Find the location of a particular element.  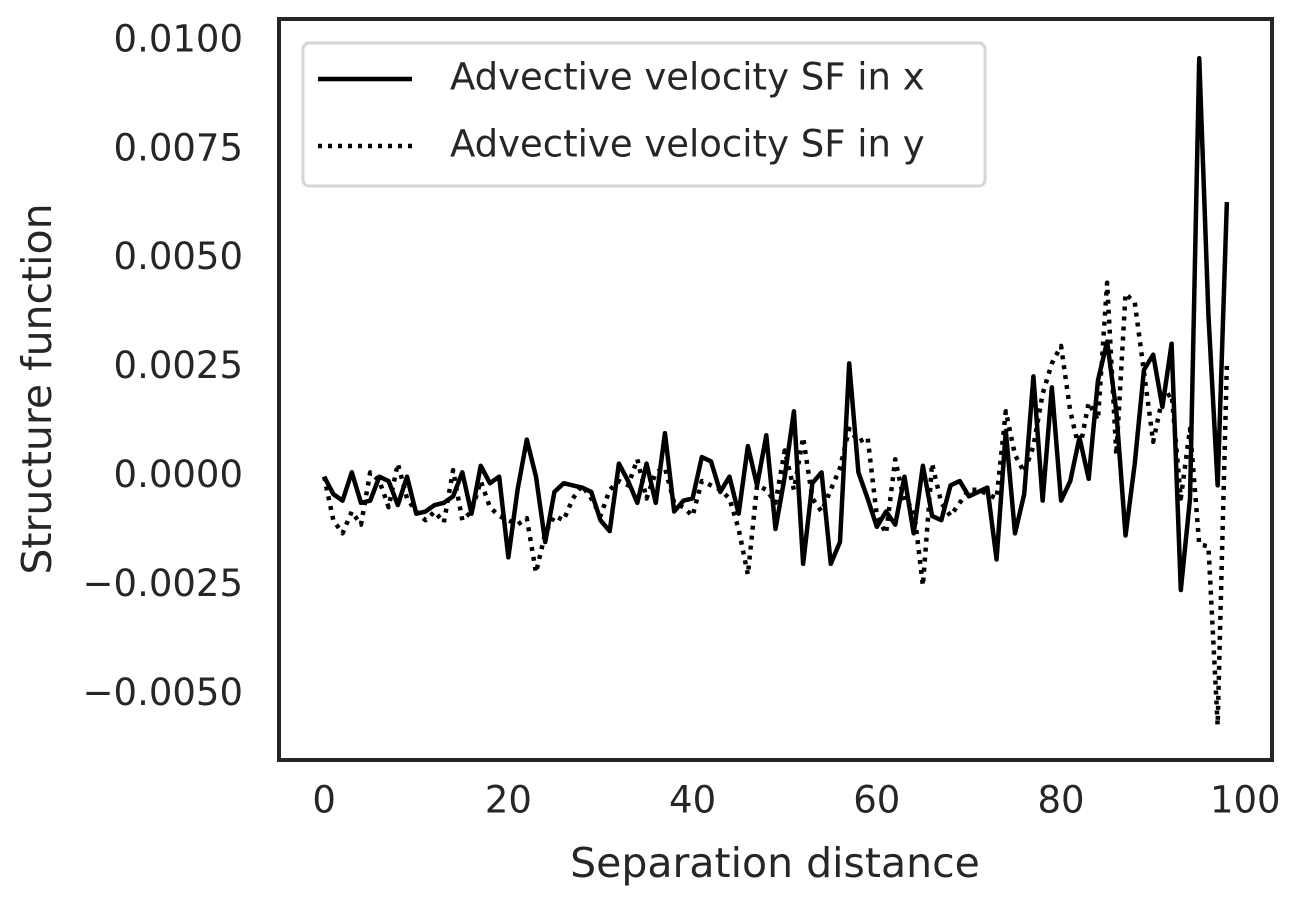

y-tick-label: −0.0050 is located at coordinates (163, 692).